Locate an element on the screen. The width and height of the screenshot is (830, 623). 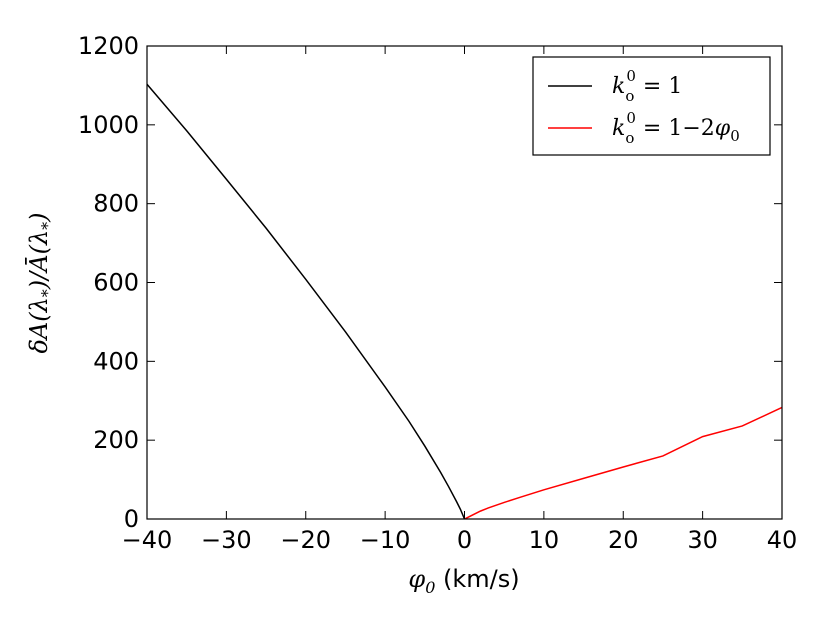
x-tick-label: 30 is located at coordinates (702, 540).